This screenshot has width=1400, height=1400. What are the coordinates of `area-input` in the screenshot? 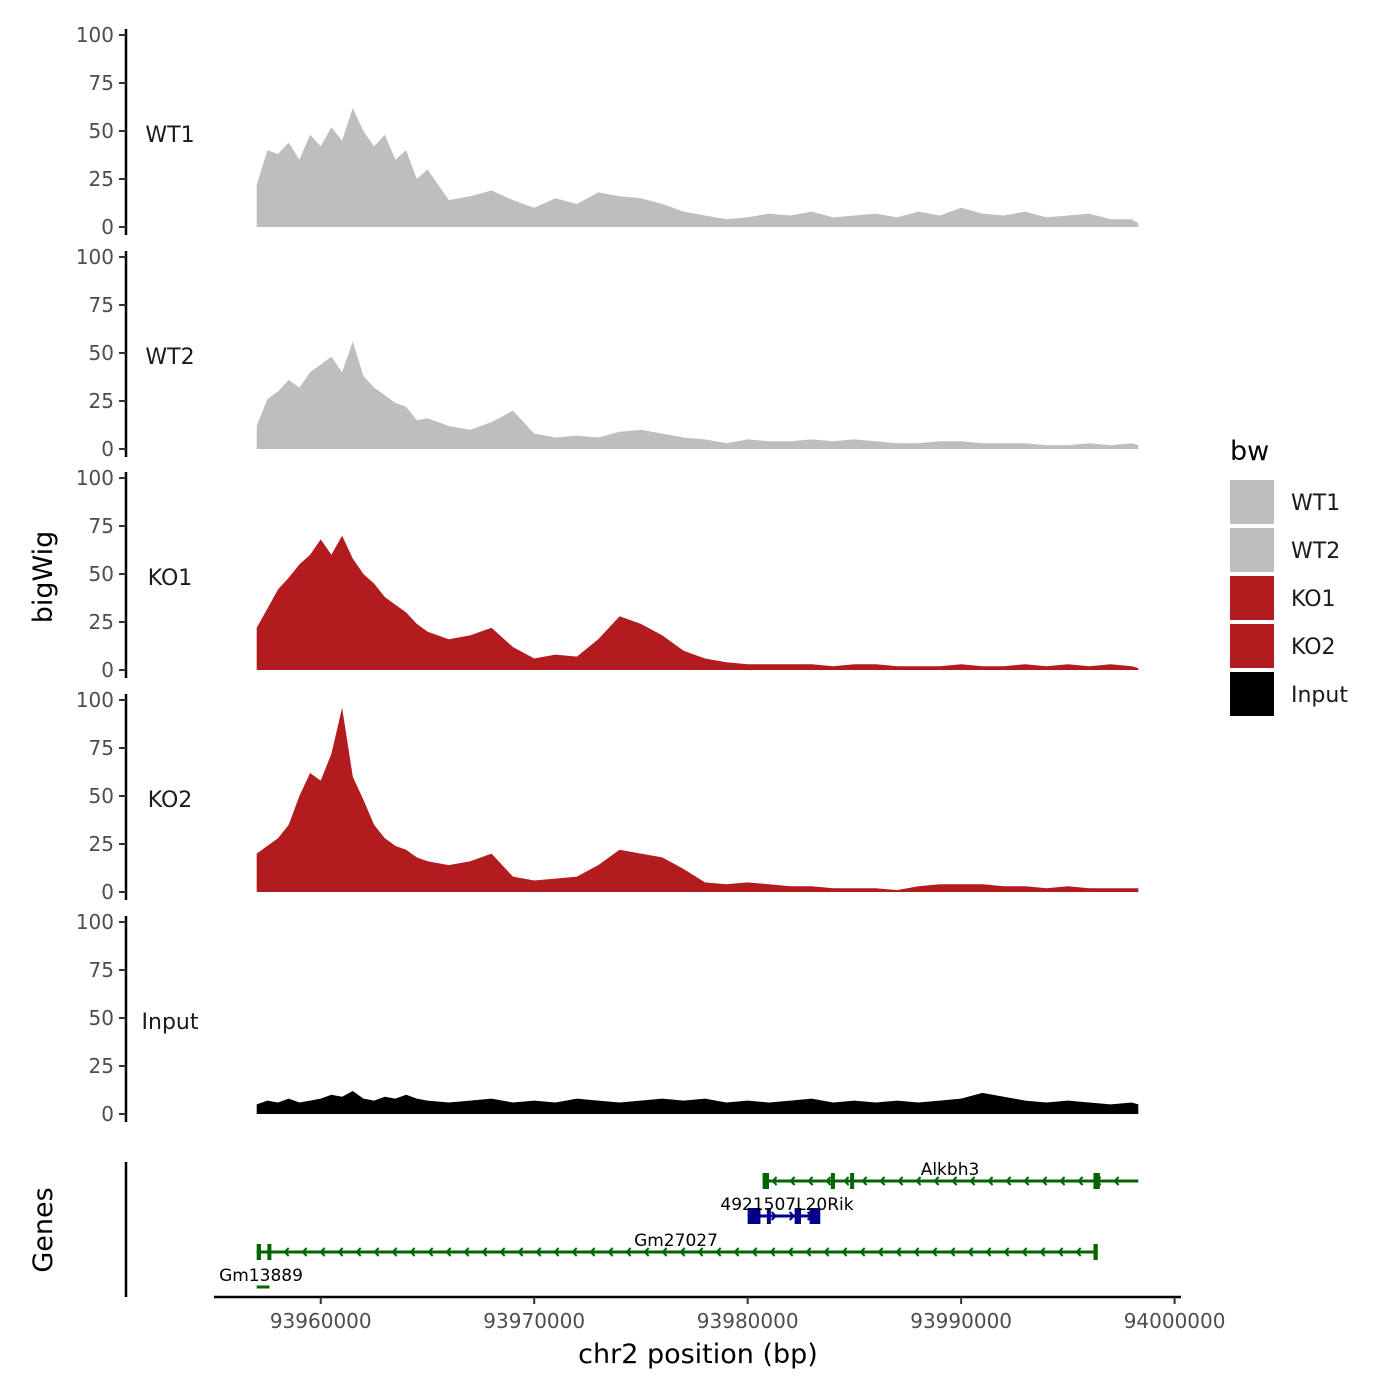 It's located at (697, 1102).